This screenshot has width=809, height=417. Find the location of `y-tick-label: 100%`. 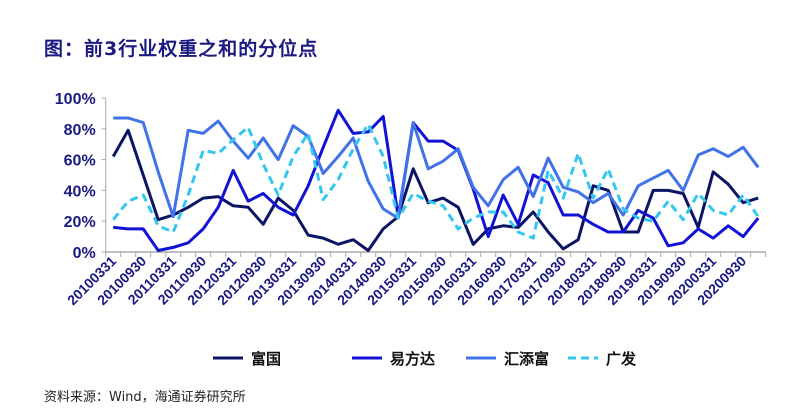

y-tick-label: 100% is located at coordinates (75, 99).